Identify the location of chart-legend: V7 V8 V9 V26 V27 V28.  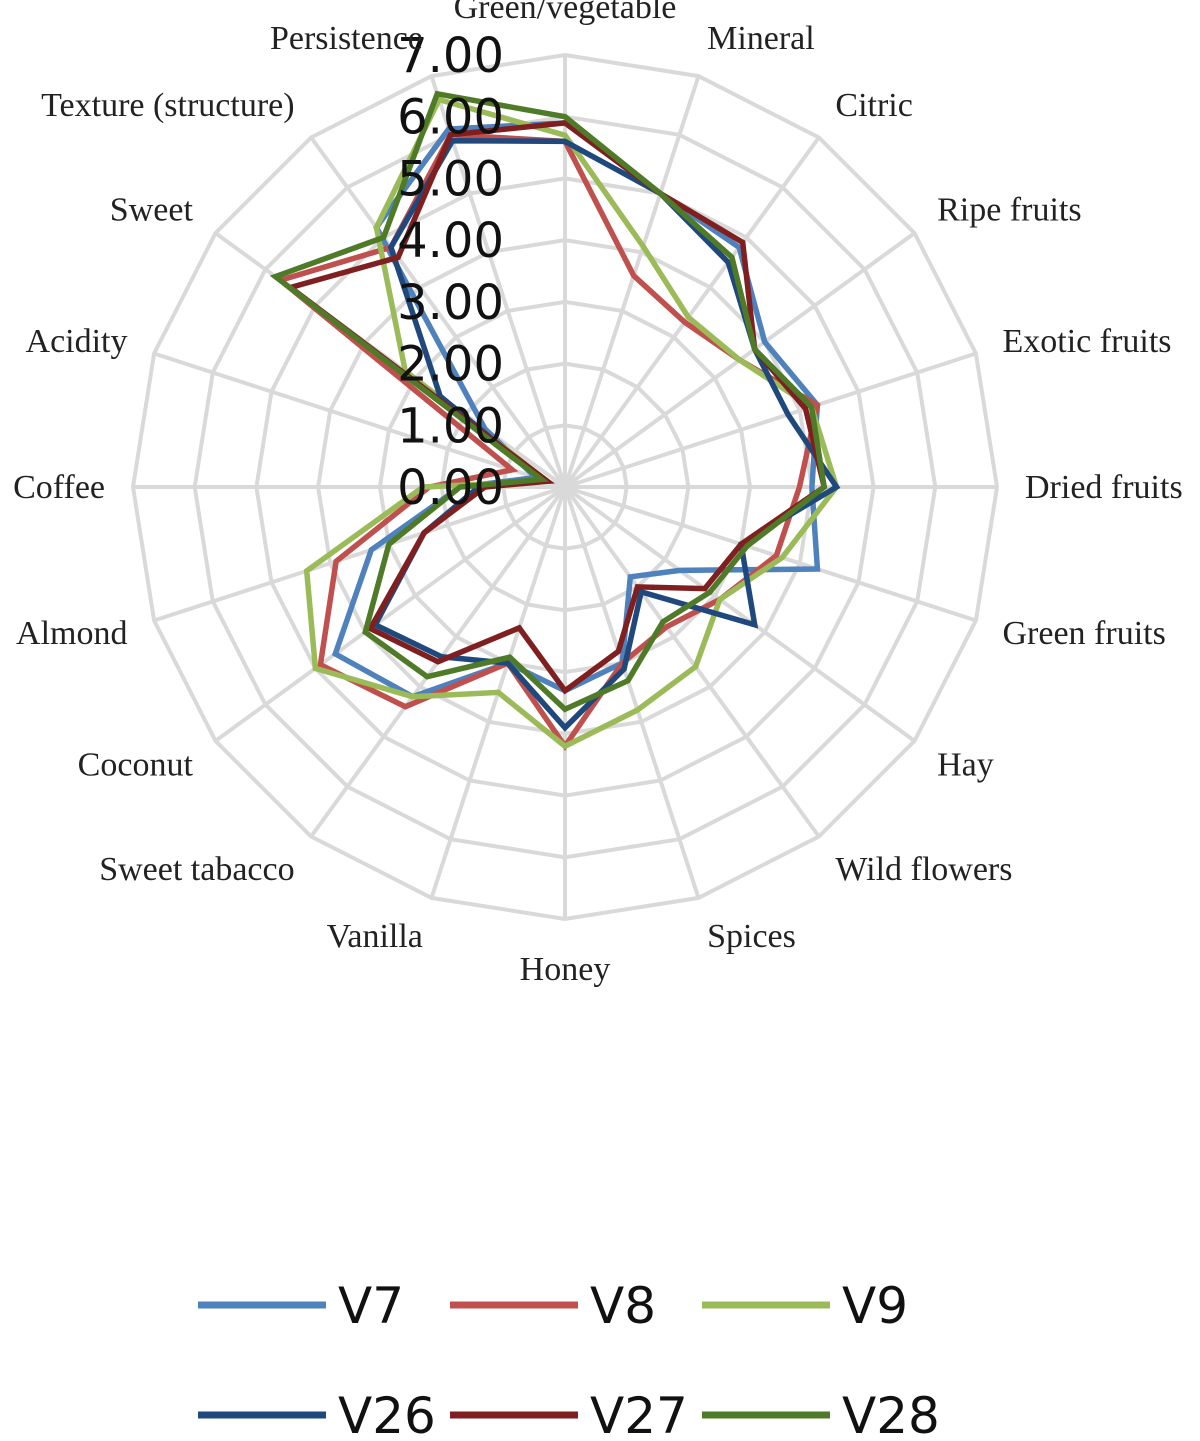
(569, 1359).